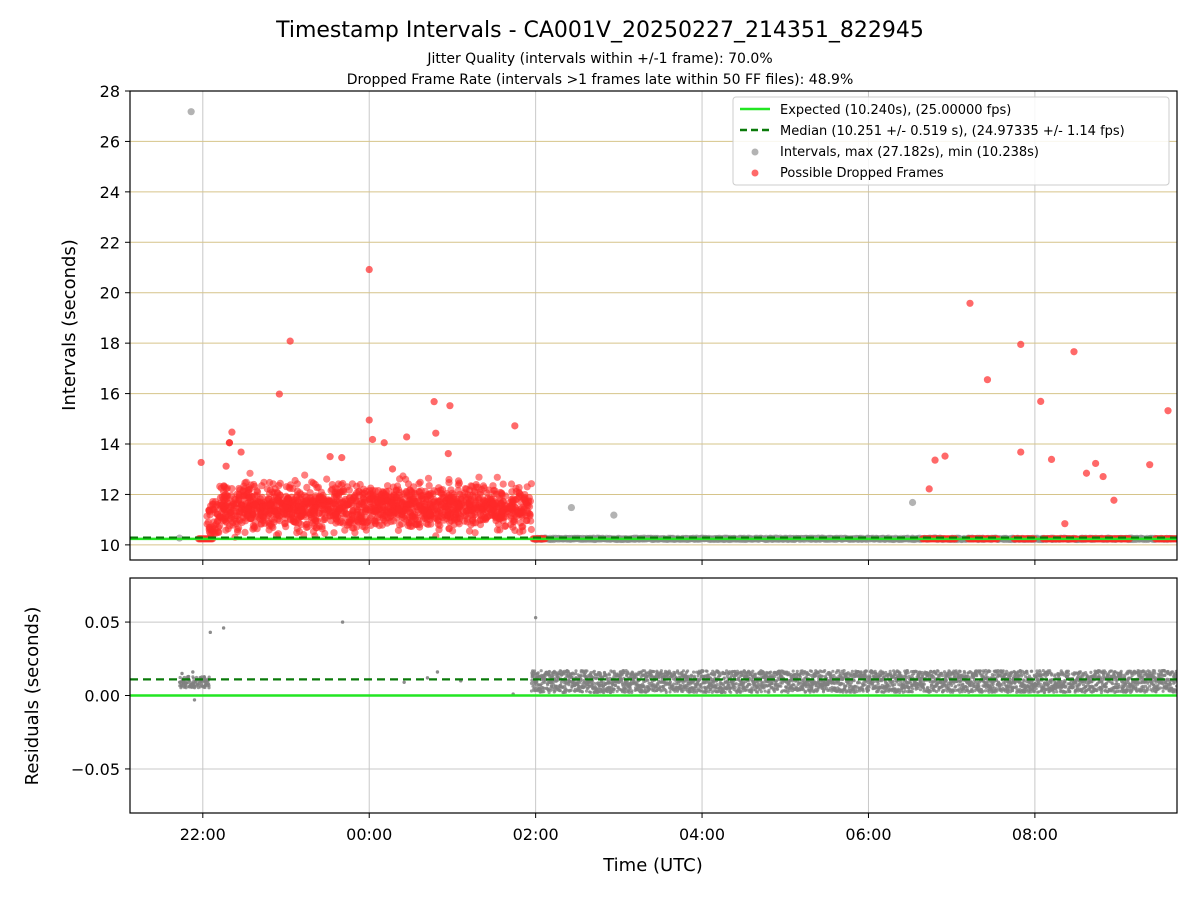 This screenshot has height=900, width=1200. What do you see at coordinates (191, 112) in the screenshot?
I see `interval-point` at bounding box center [191, 112].